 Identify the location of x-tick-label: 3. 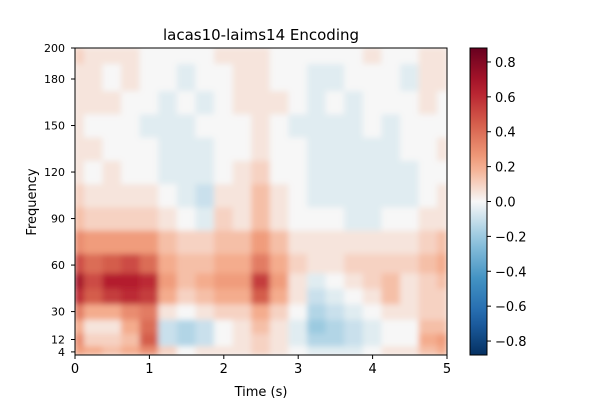
(298, 369).